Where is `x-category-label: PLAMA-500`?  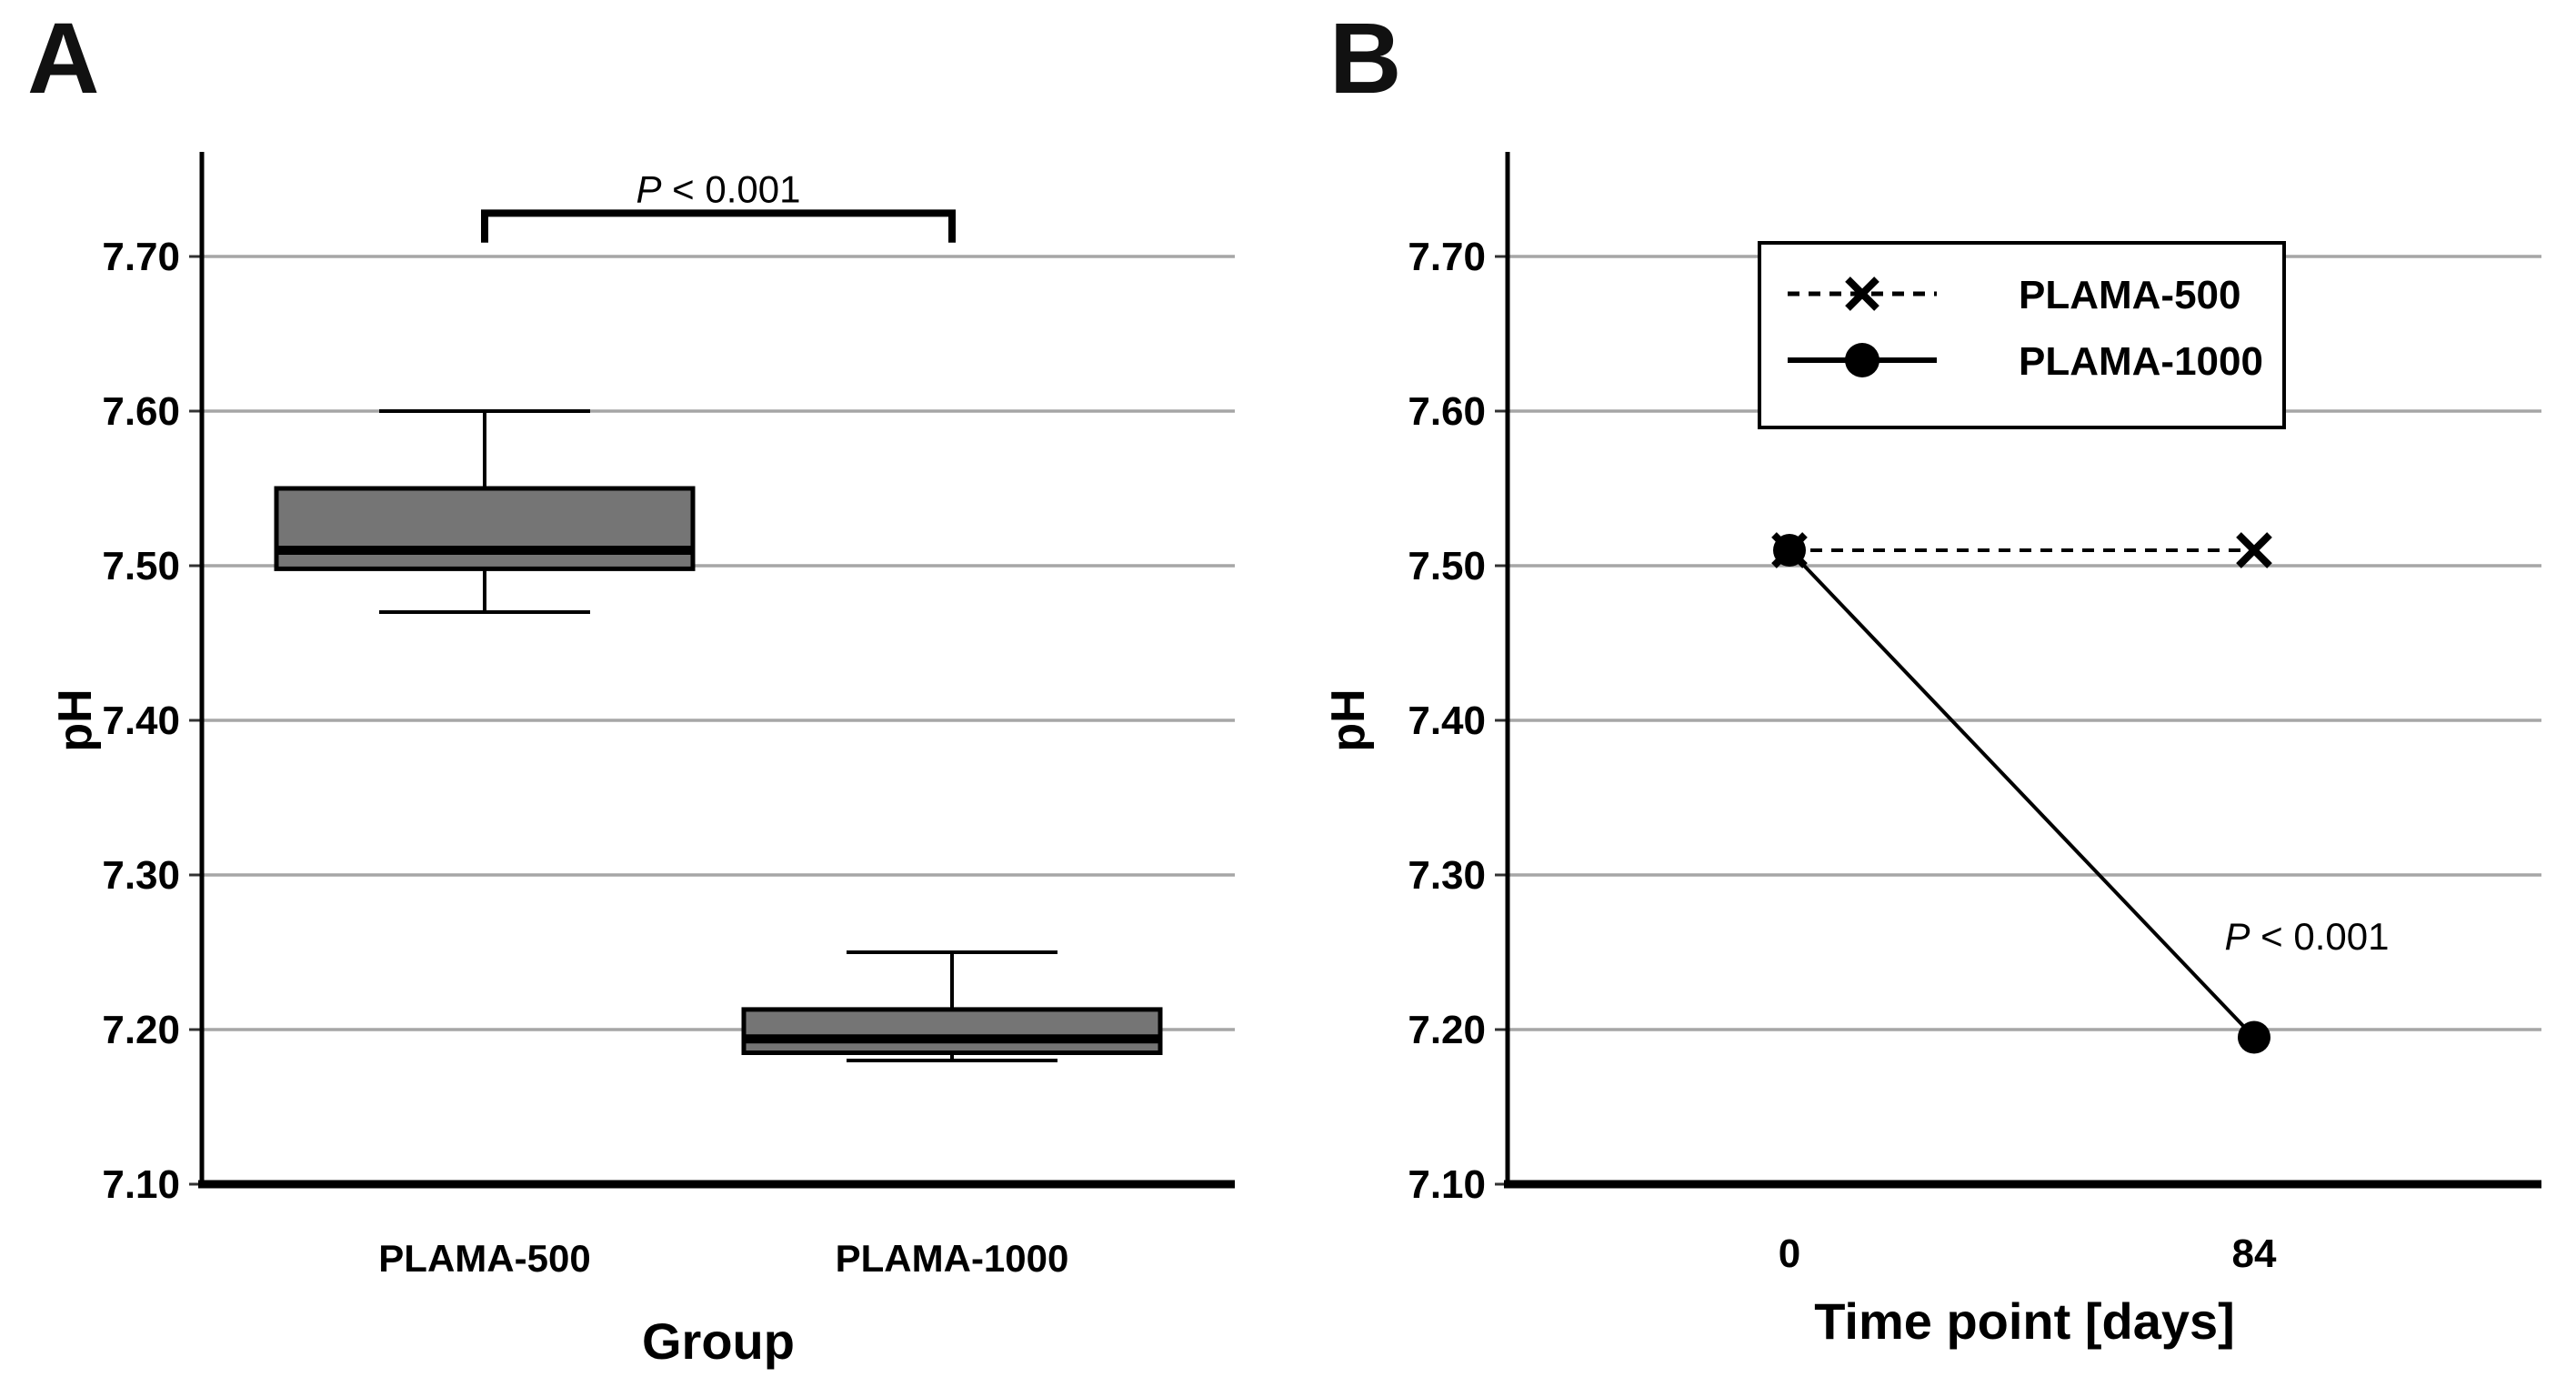 x-category-label: PLAMA-500 is located at coordinates (484, 1258).